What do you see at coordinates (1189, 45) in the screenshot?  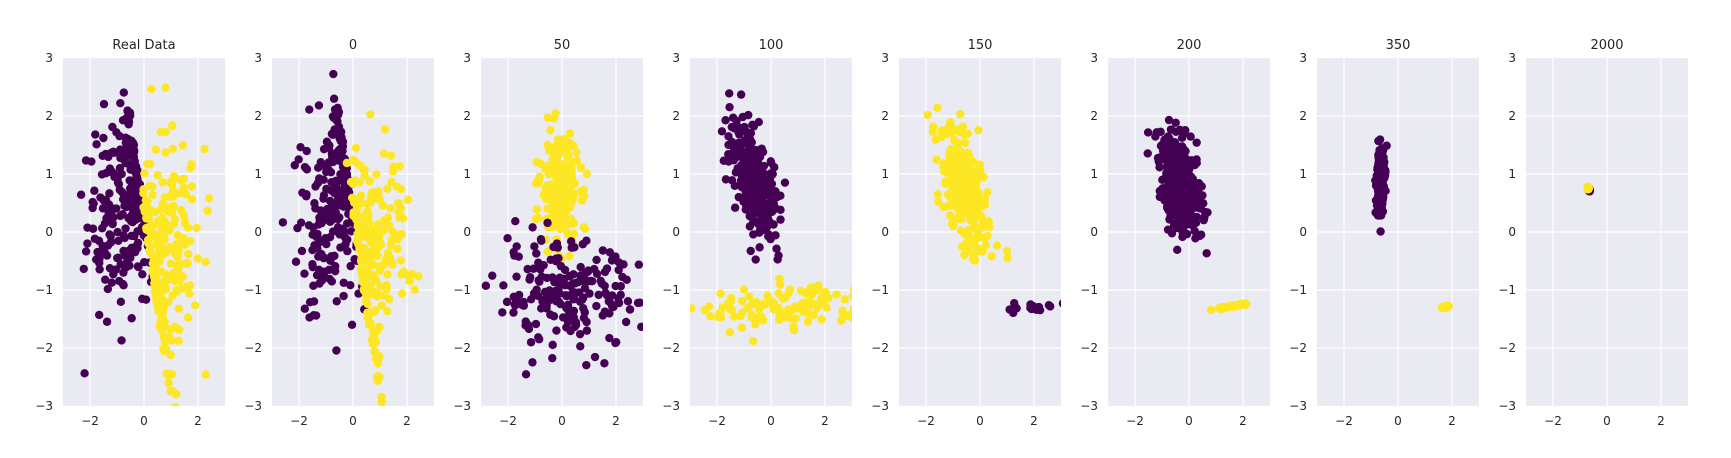 I see `subplot-title: 200` at bounding box center [1189, 45].